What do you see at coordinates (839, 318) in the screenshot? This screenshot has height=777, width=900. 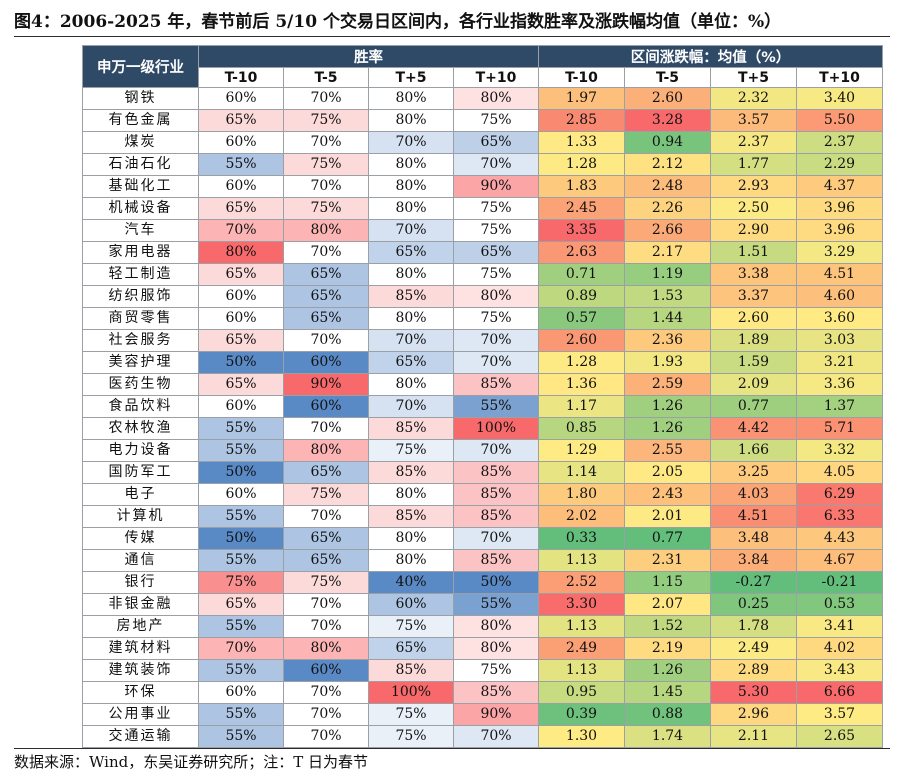 I see `return-cell: 3.60` at bounding box center [839, 318].